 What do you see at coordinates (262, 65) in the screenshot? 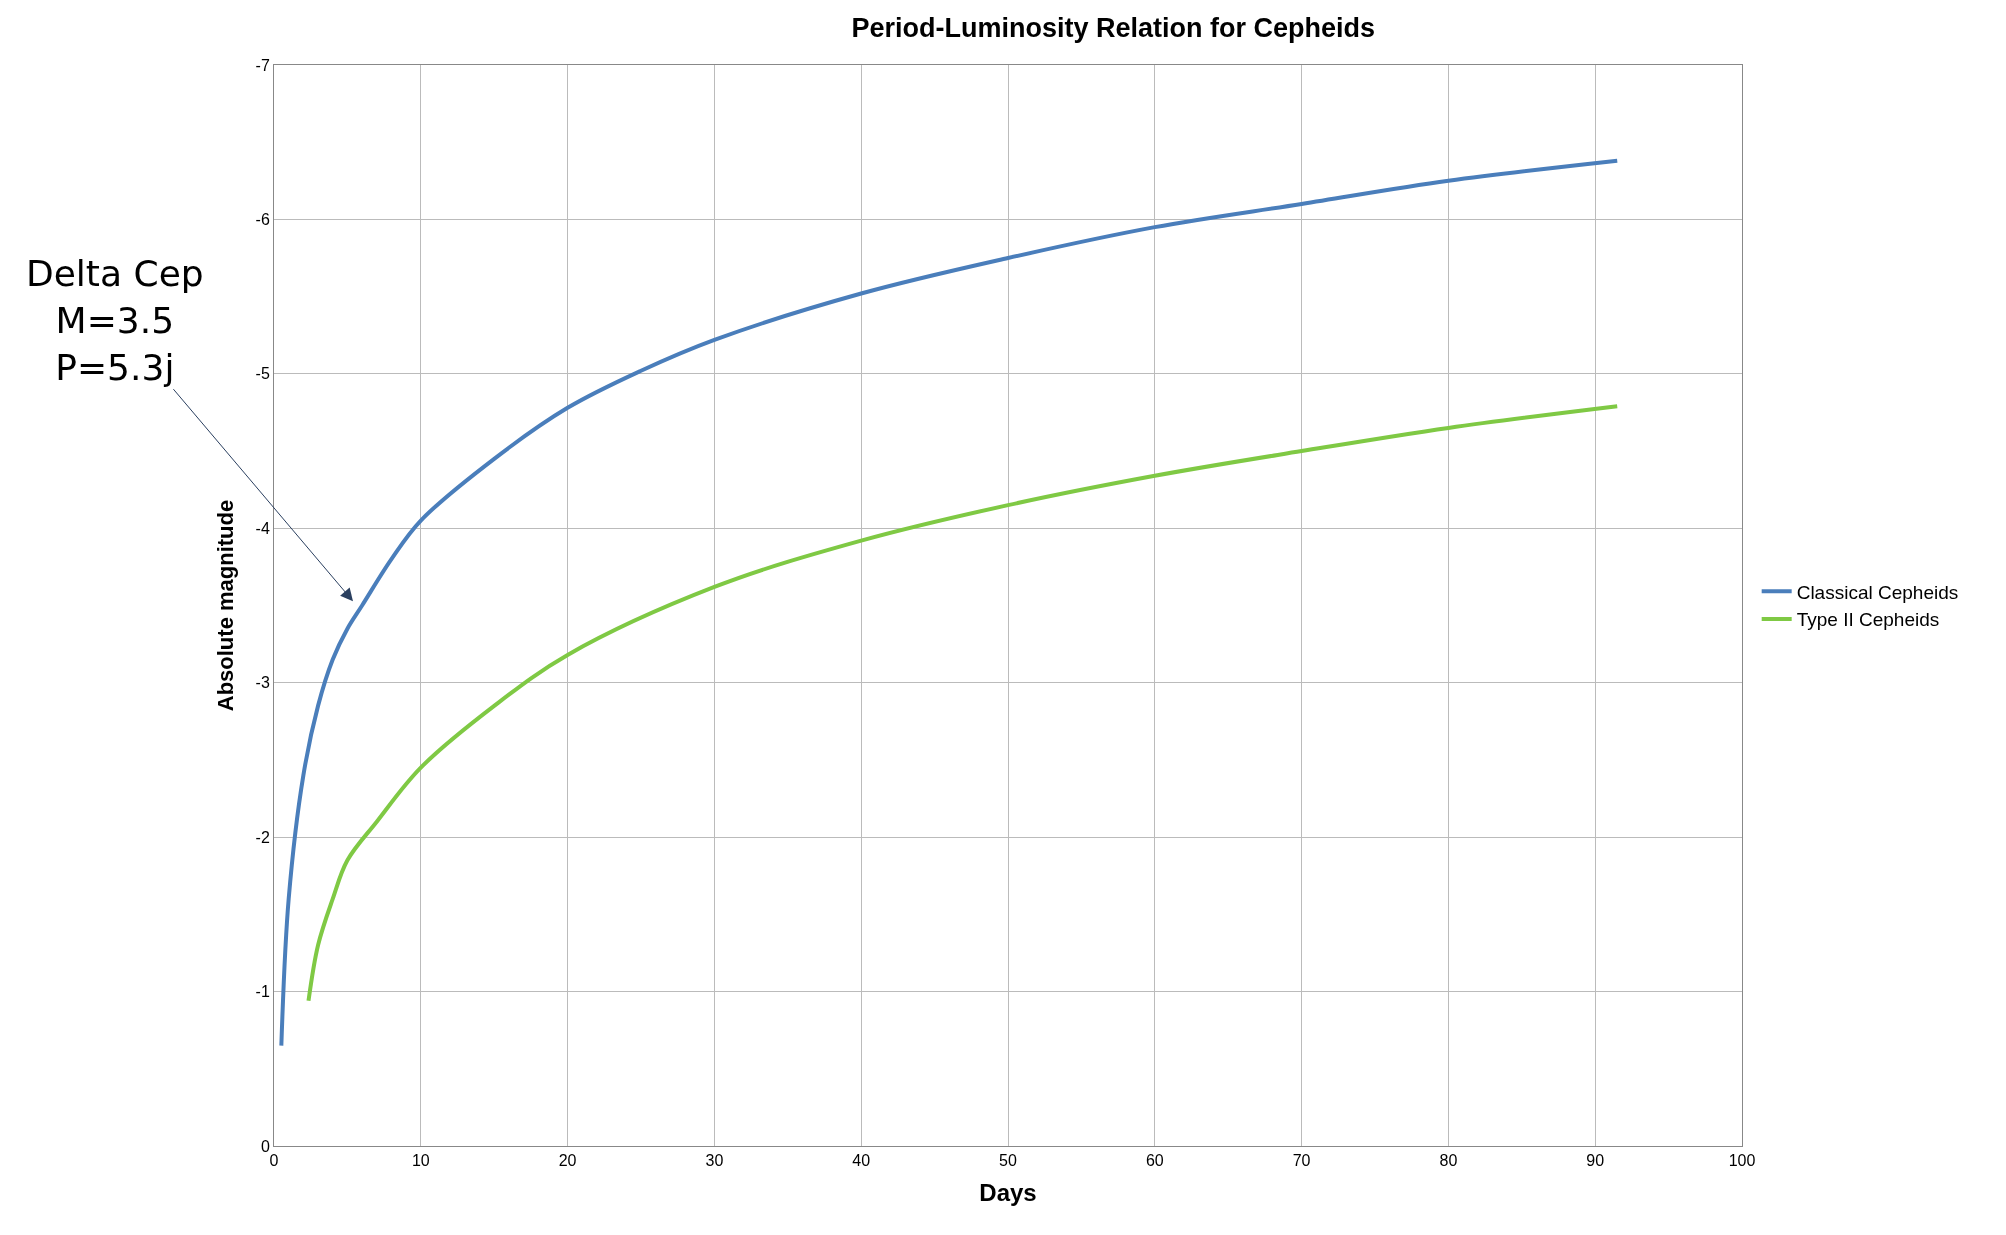
I see `y-tick-label: -7` at bounding box center [262, 65].